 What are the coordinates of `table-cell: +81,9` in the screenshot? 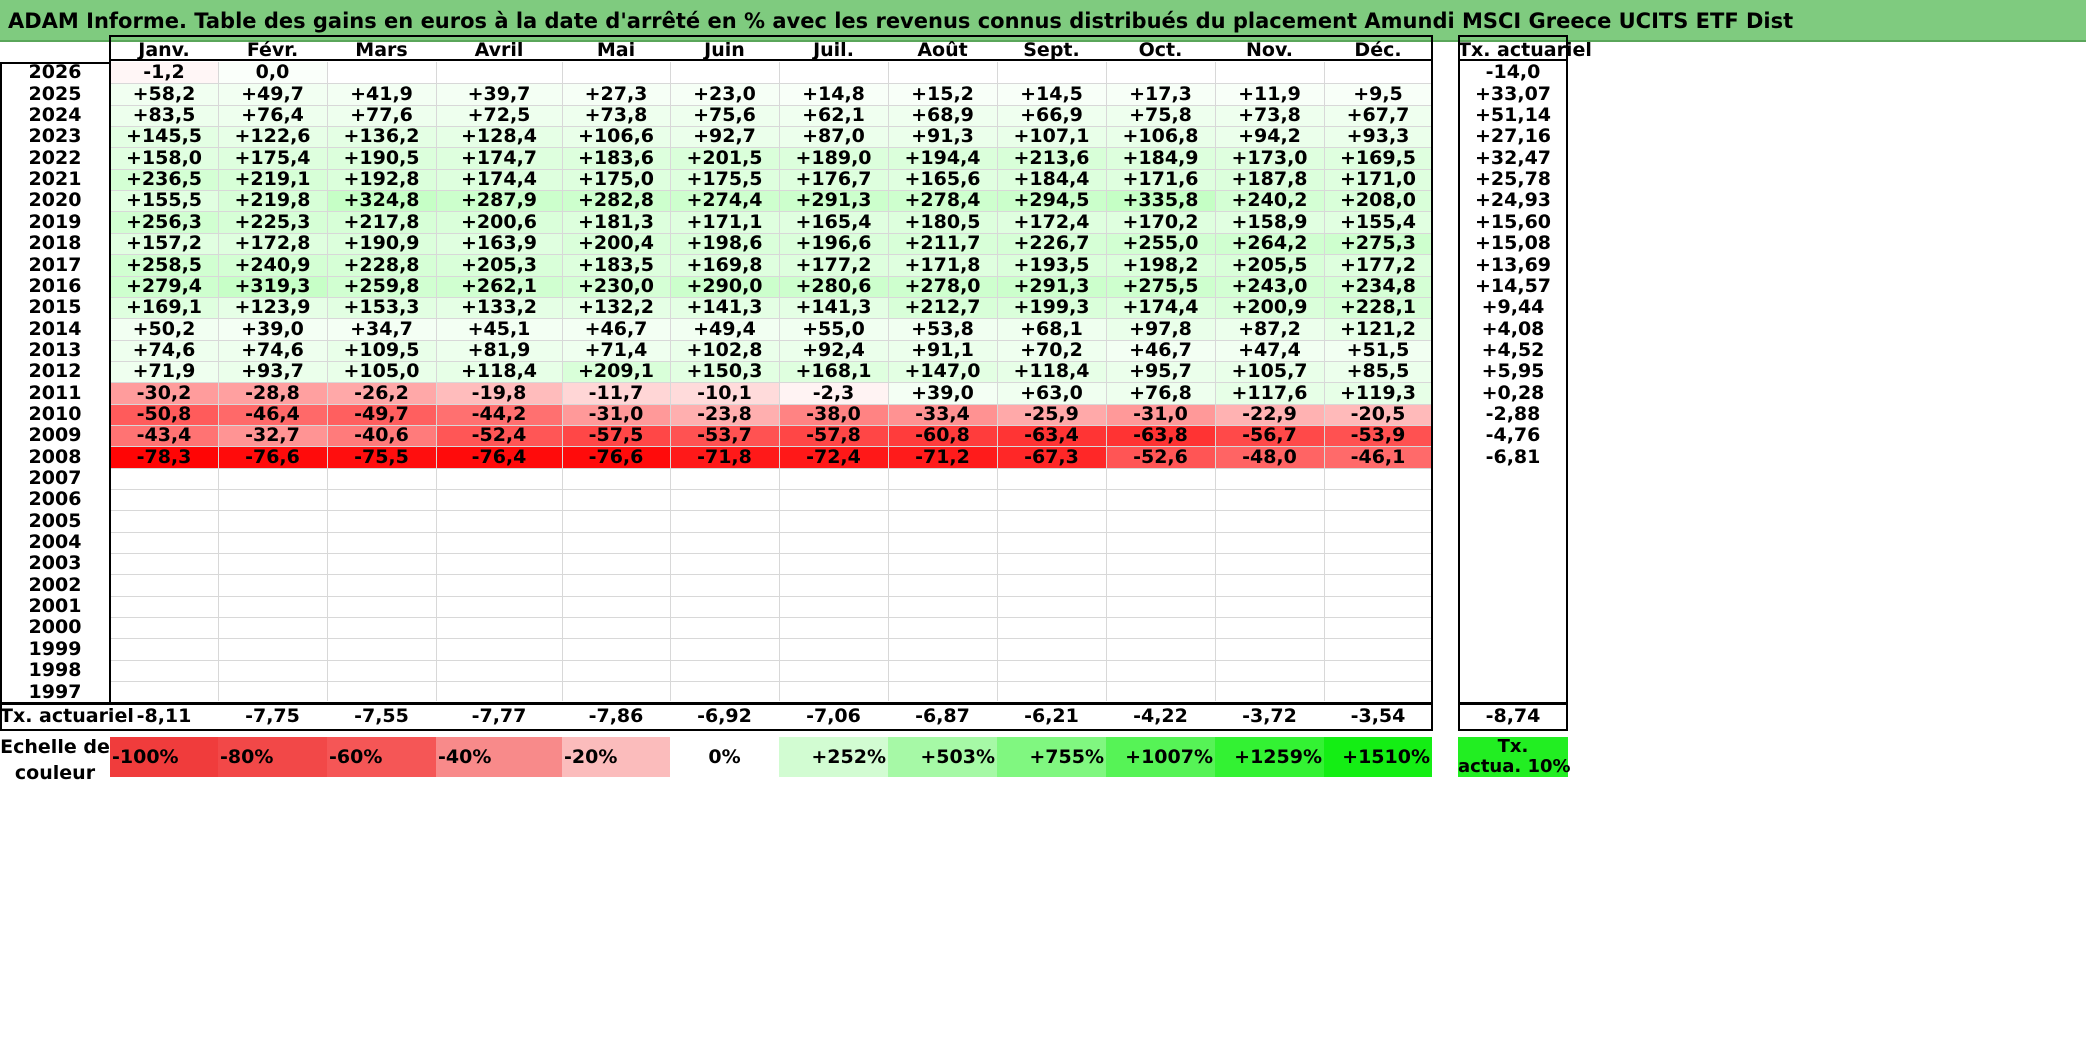 It's located at (499, 350).